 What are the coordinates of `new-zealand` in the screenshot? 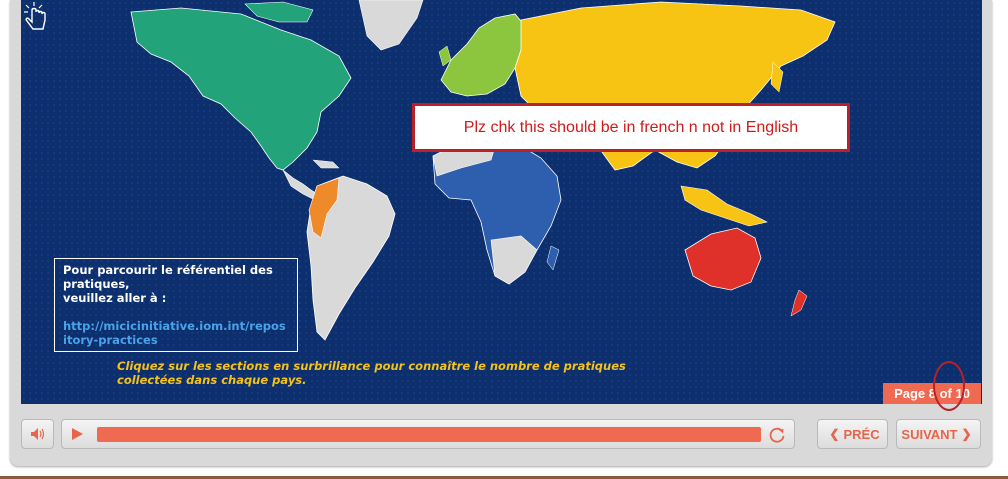 It's located at (799, 303).